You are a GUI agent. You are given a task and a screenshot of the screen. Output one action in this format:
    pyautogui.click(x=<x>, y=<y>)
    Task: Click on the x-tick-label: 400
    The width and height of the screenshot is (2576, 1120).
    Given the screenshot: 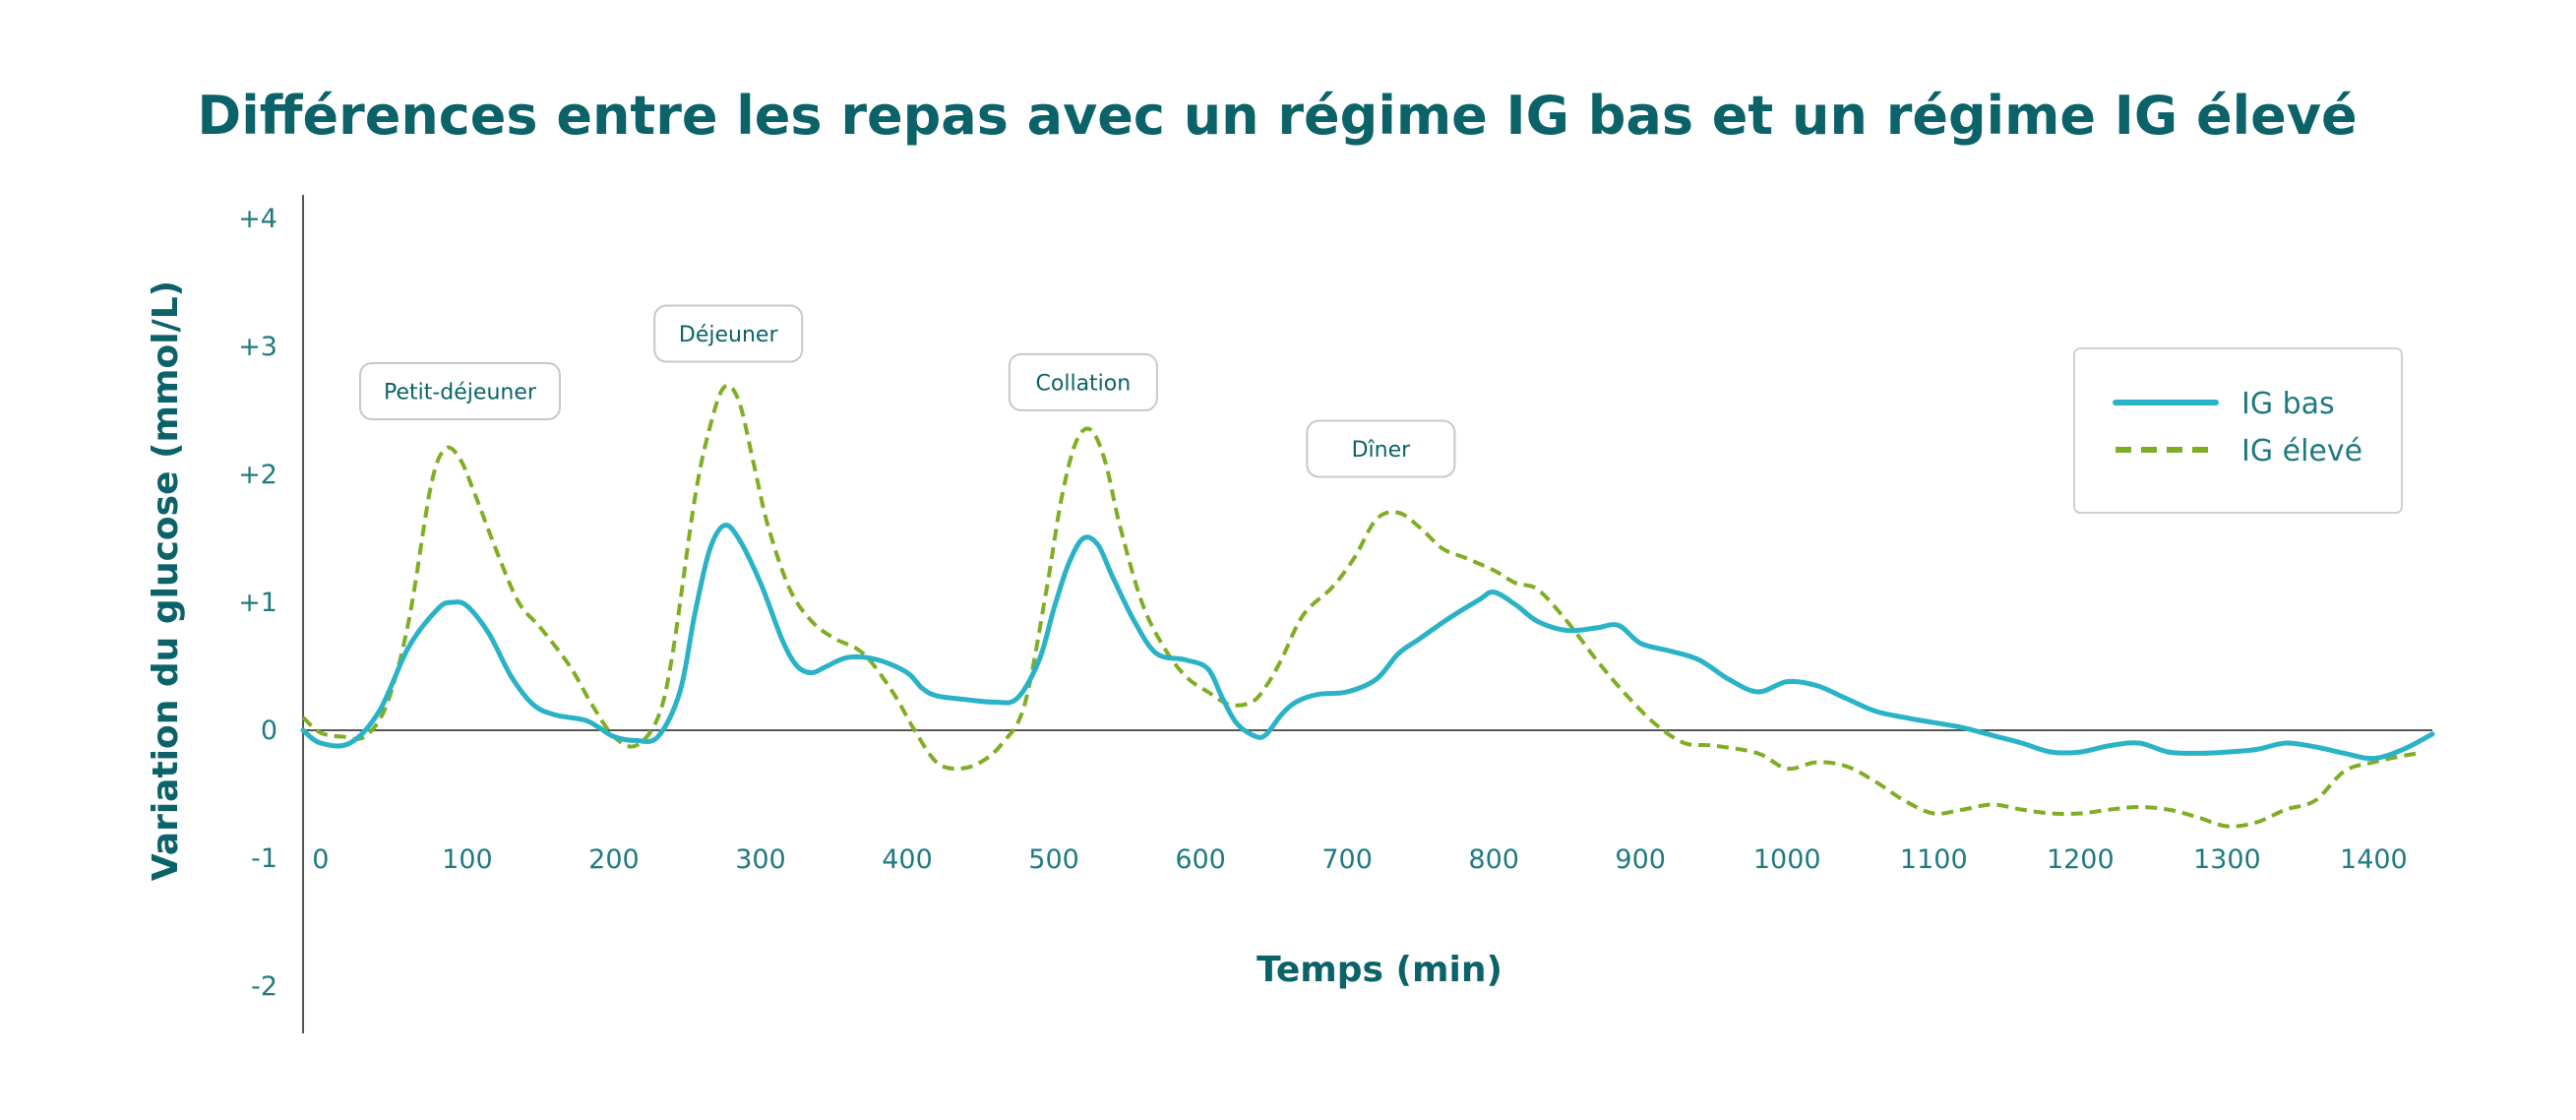 What is the action you would take?
    pyautogui.click(x=907, y=859)
    